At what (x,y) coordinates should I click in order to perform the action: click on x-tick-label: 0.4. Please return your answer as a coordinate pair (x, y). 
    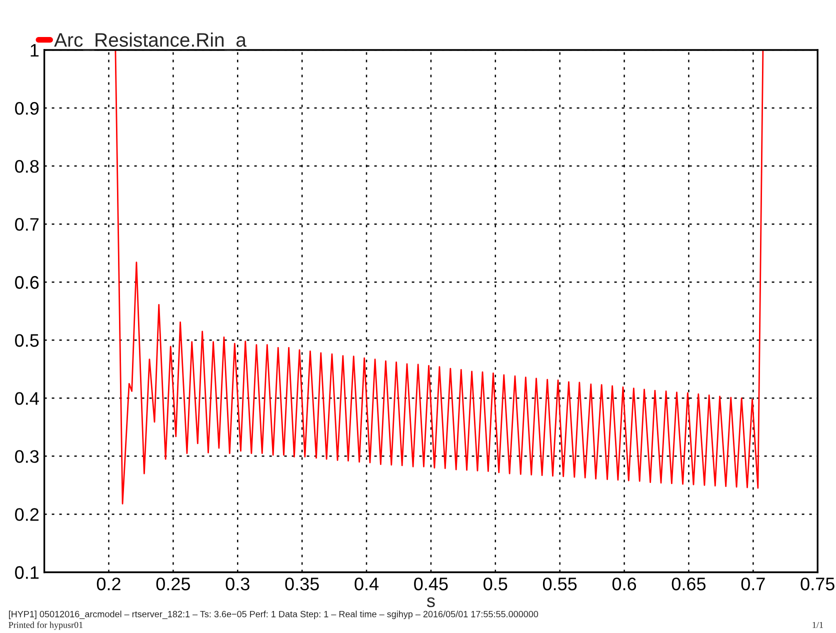
    Looking at the image, I should click on (366, 584).